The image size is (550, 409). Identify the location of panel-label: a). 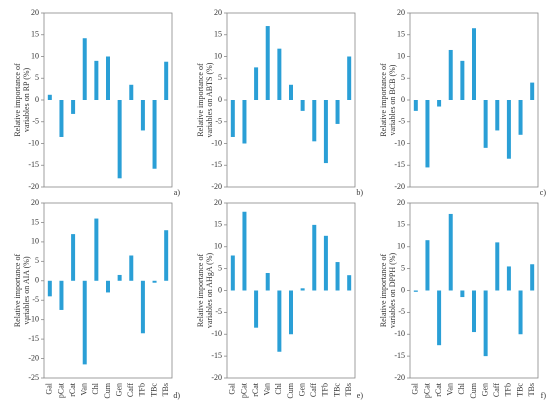
(177, 192).